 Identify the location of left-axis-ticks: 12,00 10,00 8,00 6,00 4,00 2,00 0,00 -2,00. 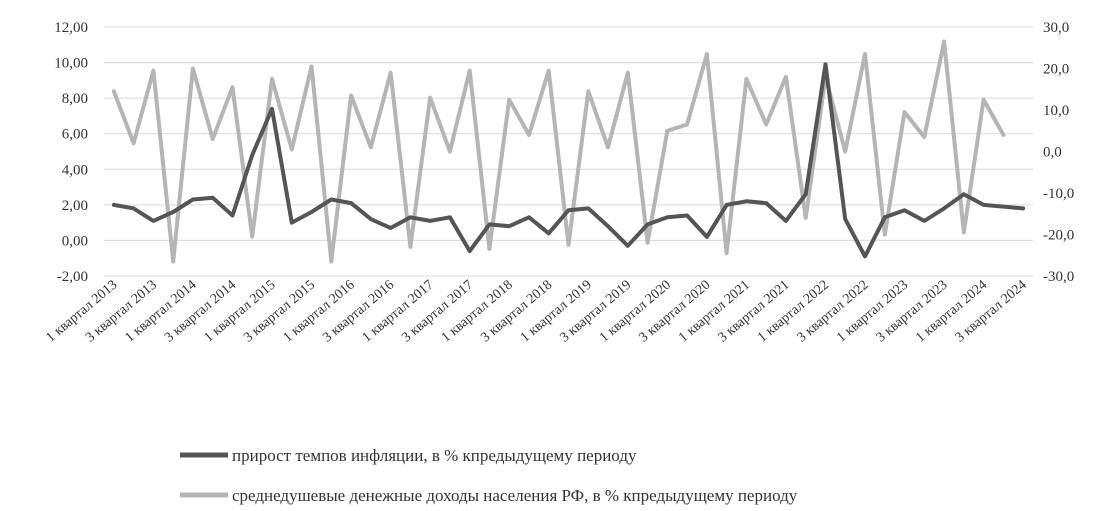
(71, 152).